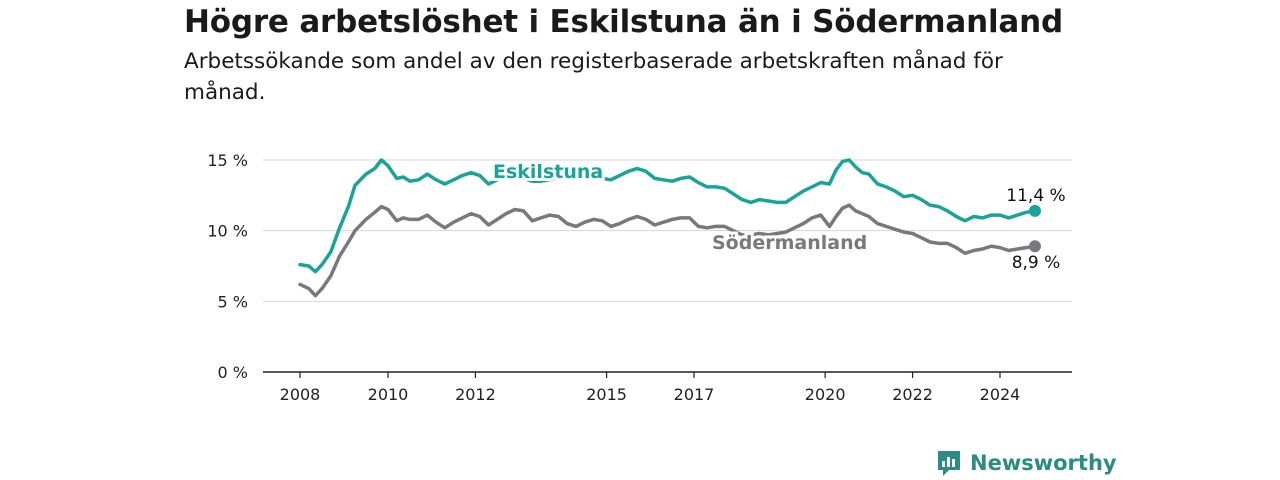  What do you see at coordinates (606, 394) in the screenshot?
I see `x-tick-label: 2015` at bounding box center [606, 394].